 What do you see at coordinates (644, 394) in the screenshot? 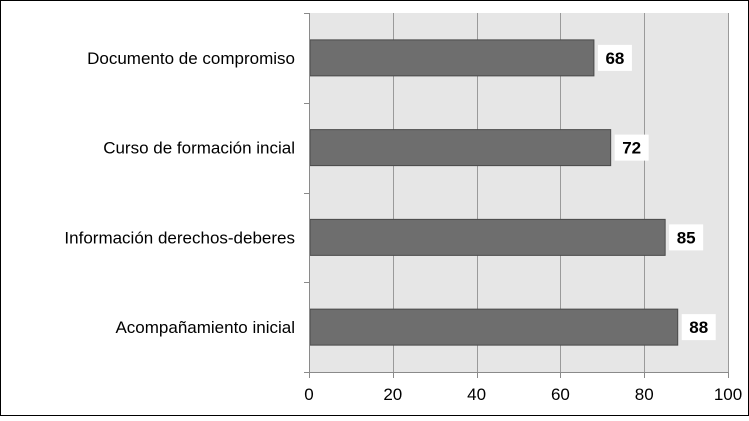
I see `x-tick-label: 80` at bounding box center [644, 394].